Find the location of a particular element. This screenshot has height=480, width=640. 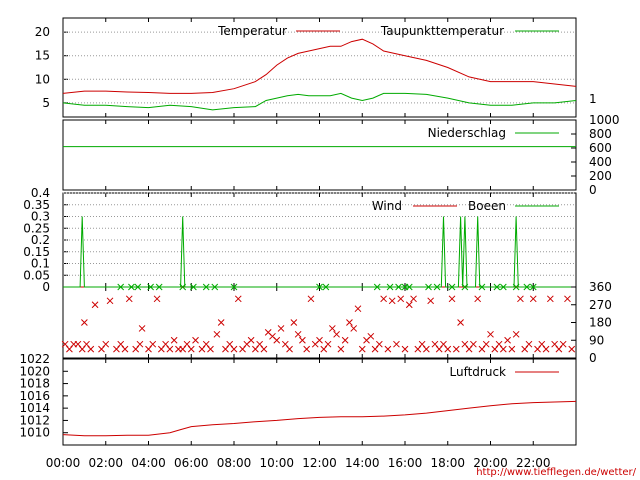

y-tick-label: 1020 is located at coordinates (34, 371).